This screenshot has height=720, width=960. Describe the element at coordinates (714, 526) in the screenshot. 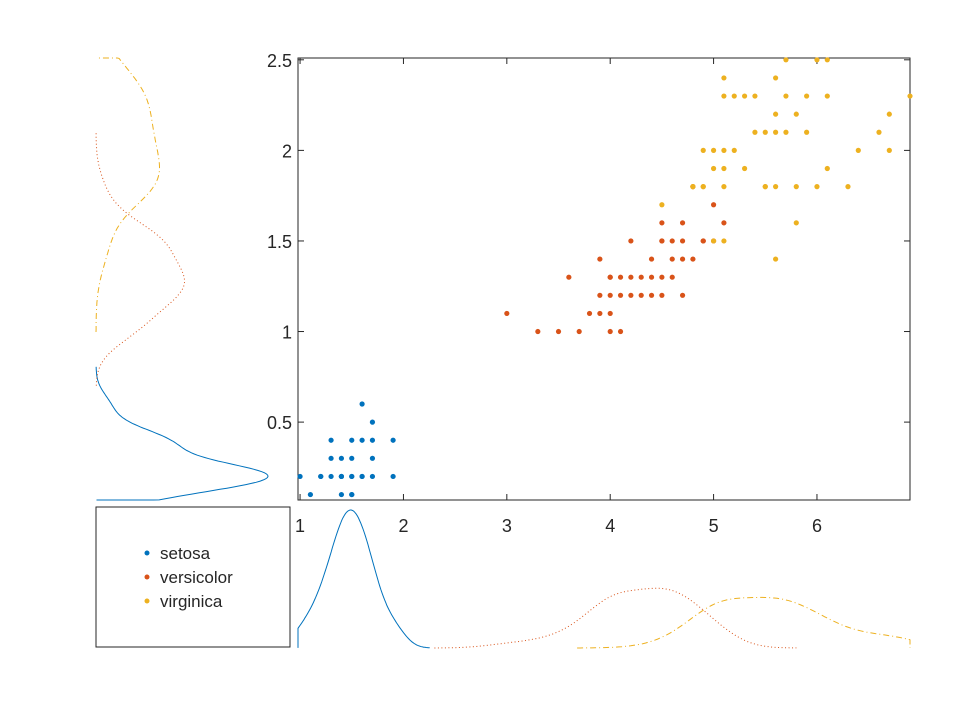

I see `x-tick-label-4: 5` at that location.